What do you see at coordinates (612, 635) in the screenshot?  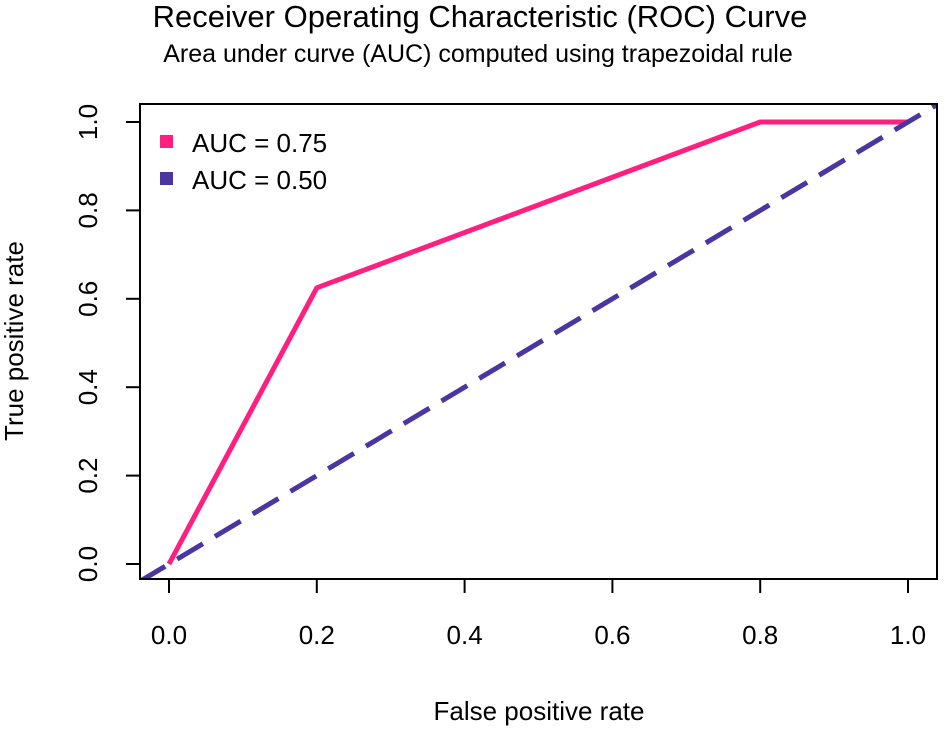 I see `x-tick-label: 0.6` at bounding box center [612, 635].